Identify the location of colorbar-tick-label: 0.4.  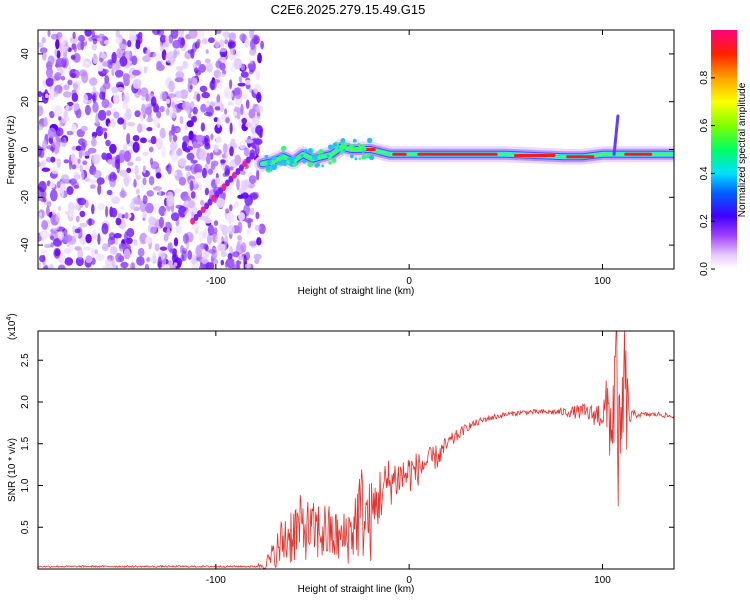
(704, 173).